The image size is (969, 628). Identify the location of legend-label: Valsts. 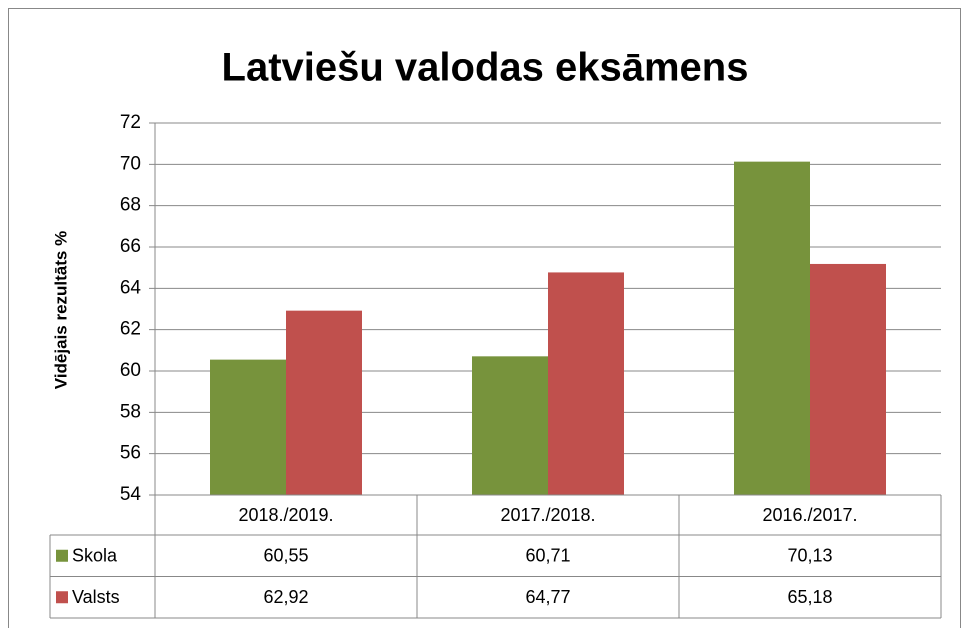
(96, 597).